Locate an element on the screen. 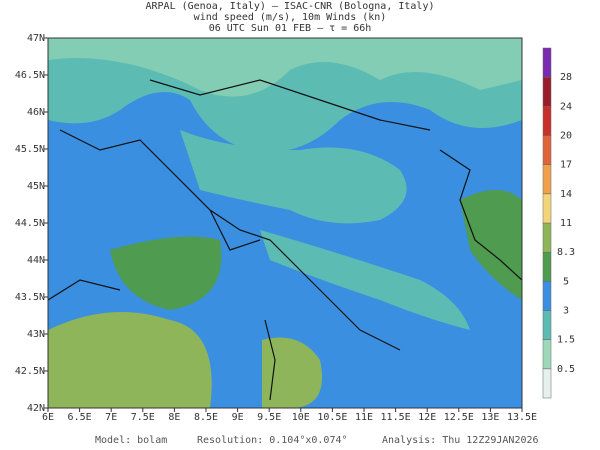 Image resolution: width=600 pixels, height=450 pixels. lat-label: 43N is located at coordinates (36, 334).